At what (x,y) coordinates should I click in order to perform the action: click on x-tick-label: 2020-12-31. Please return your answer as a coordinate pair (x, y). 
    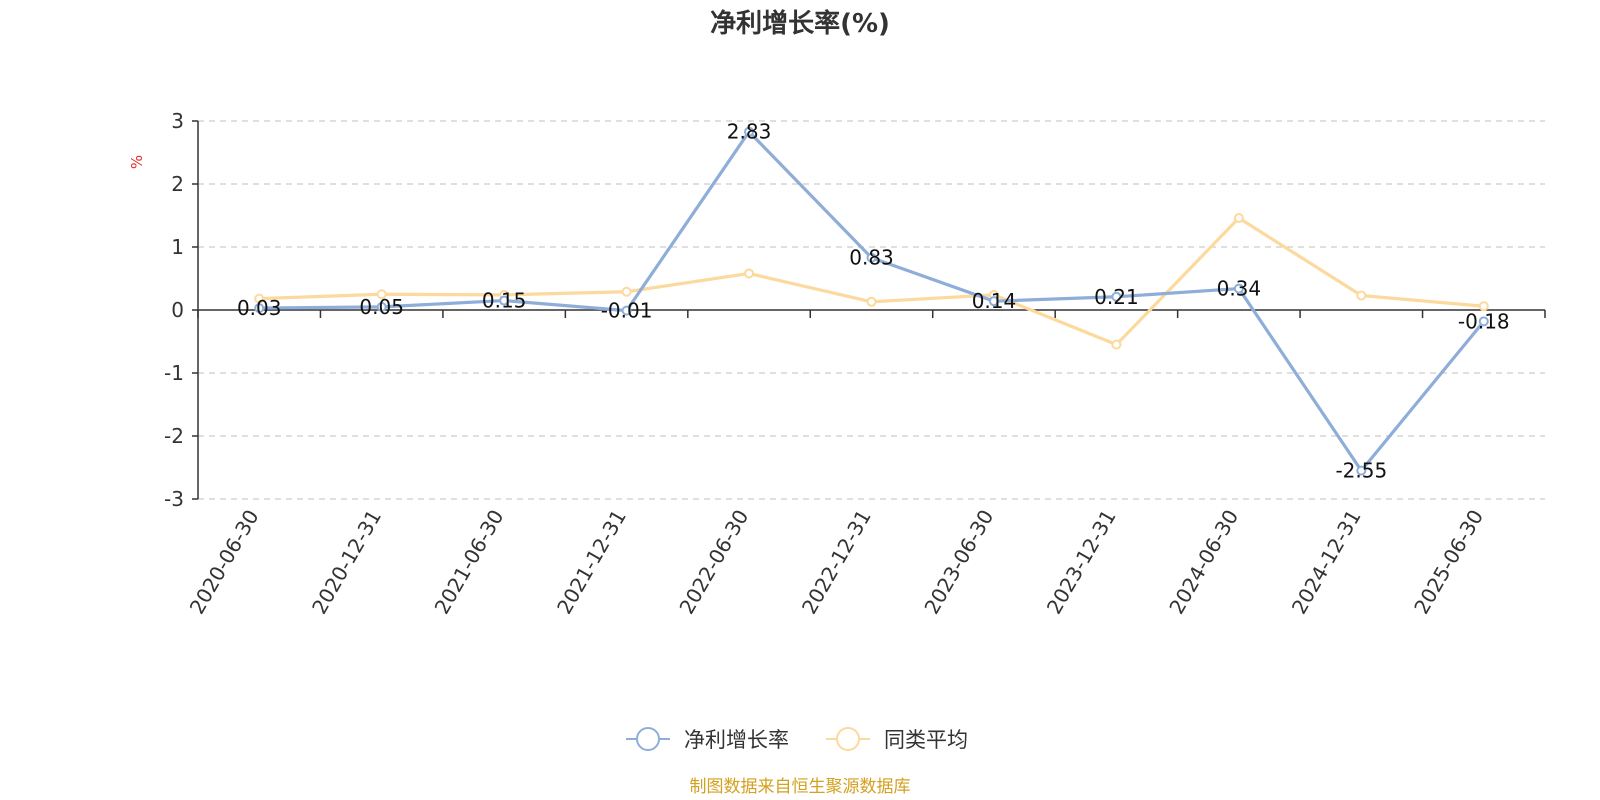
    Looking at the image, I should click on (346, 562).